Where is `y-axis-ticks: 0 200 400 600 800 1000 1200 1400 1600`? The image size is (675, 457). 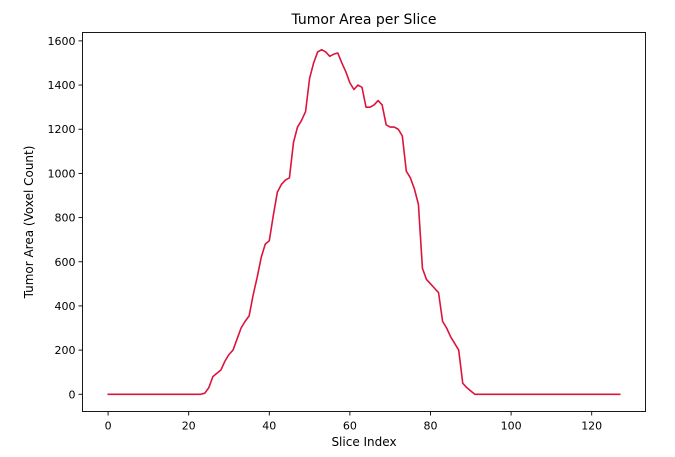
y-axis-ticks: 0 200 400 600 800 1000 1200 1400 1600 is located at coordinates (65, 218).